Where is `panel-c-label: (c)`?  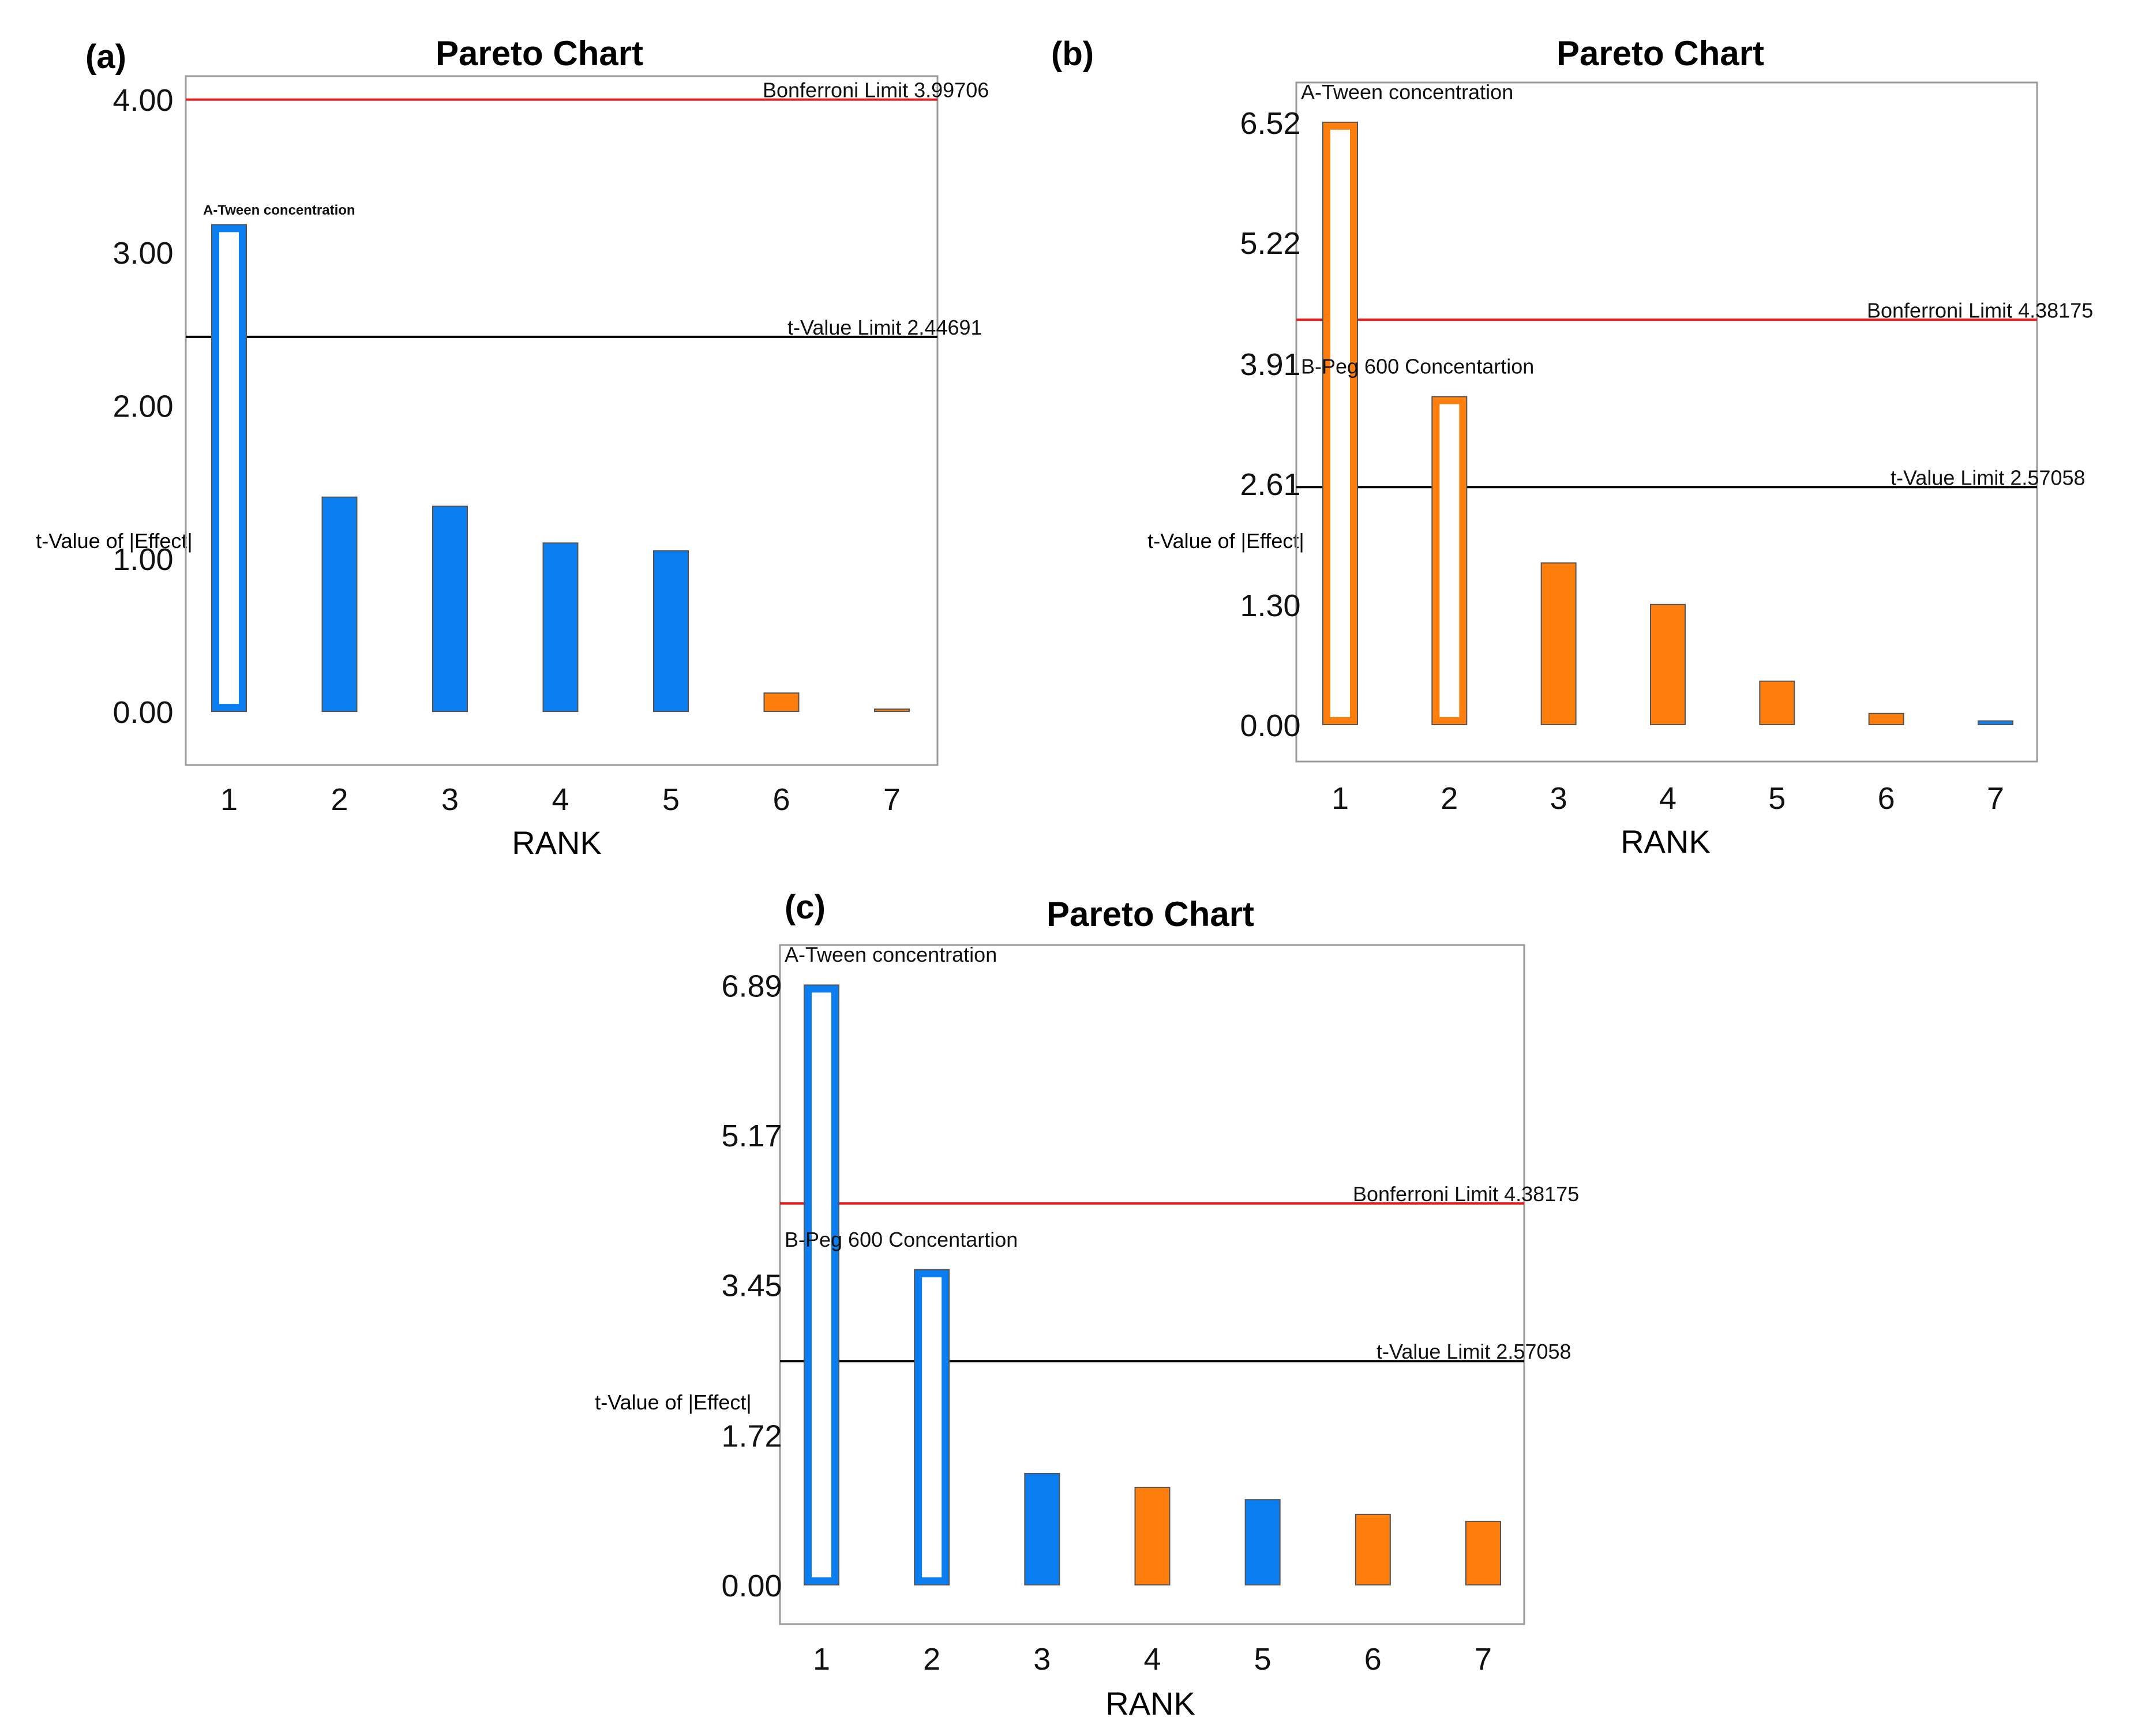 panel-c-label: (c) is located at coordinates (805, 907).